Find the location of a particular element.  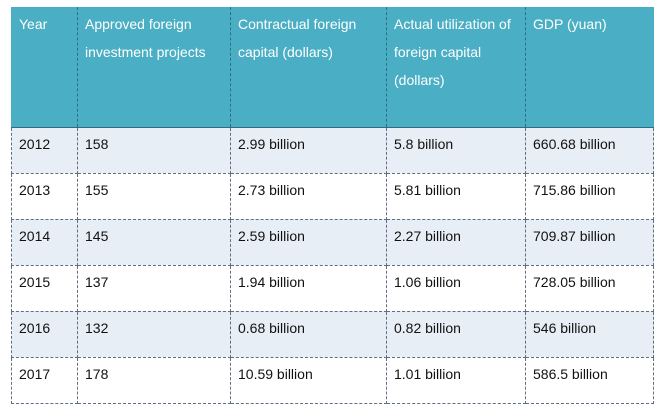

header-approved-projects: Approved foreign investment projects is located at coordinates (154, 67).